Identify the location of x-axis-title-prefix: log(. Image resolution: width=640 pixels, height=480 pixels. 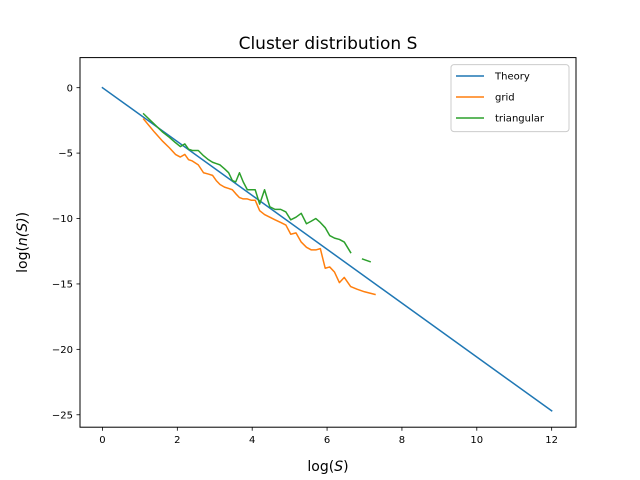
(320, 467).